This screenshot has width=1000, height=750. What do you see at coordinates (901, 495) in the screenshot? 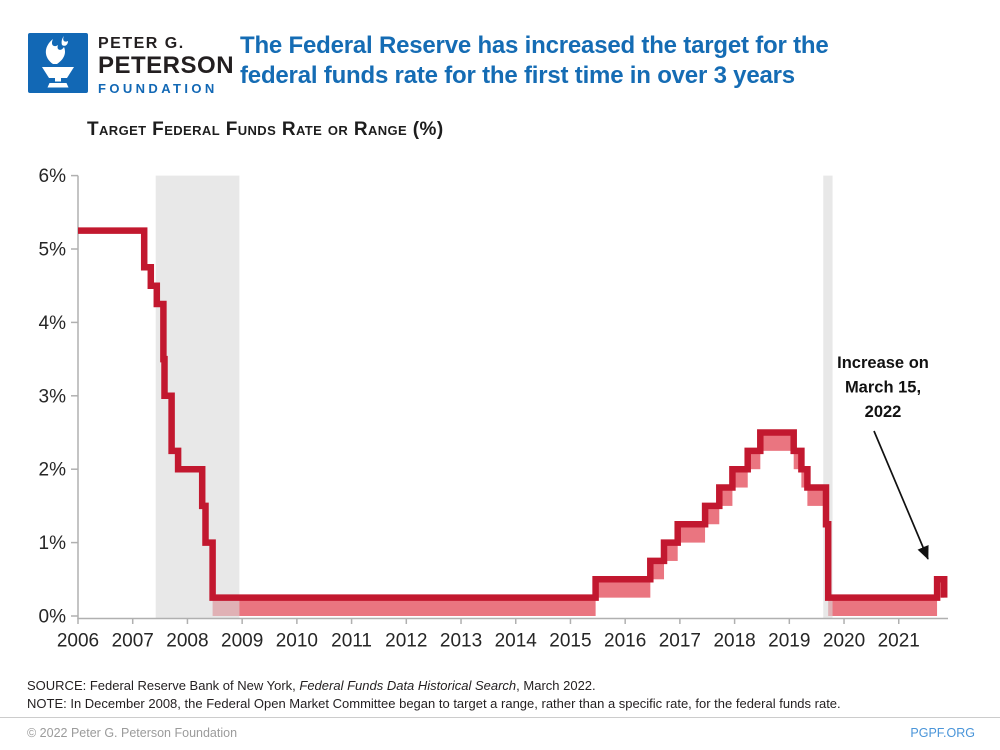
I see `annotation-arrow` at bounding box center [901, 495].